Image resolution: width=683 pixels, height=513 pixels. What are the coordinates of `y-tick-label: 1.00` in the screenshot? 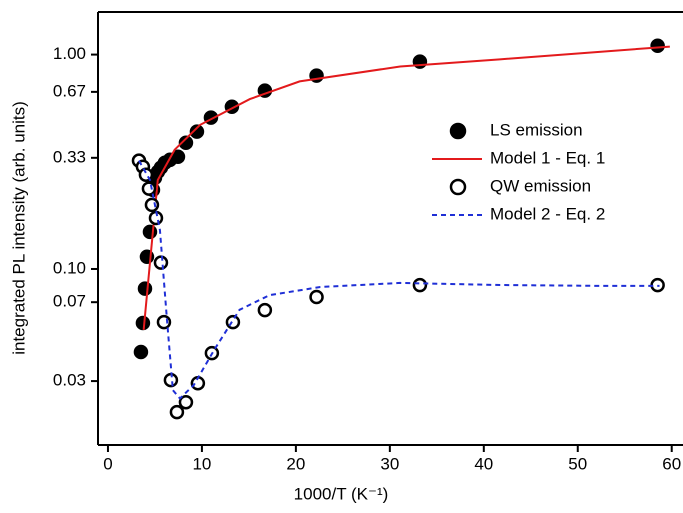 It's located at (69, 53).